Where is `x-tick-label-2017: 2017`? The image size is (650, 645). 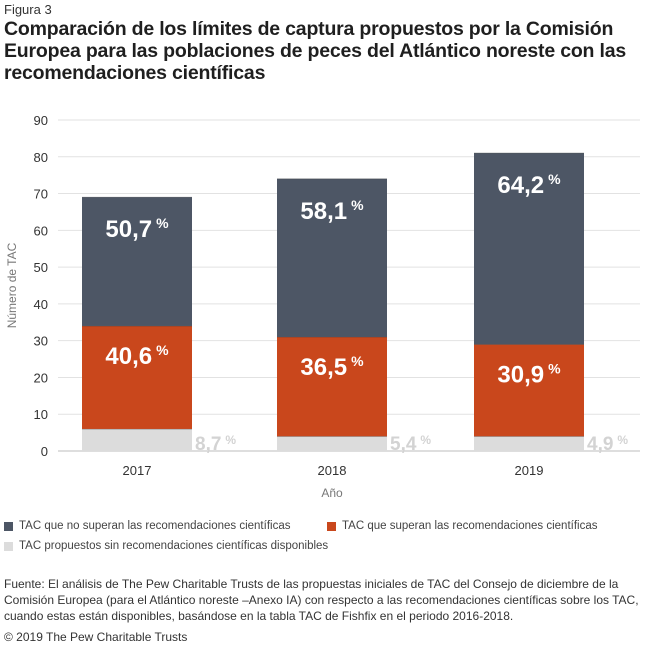
x-tick-label-2017: 2017 is located at coordinates (137, 470).